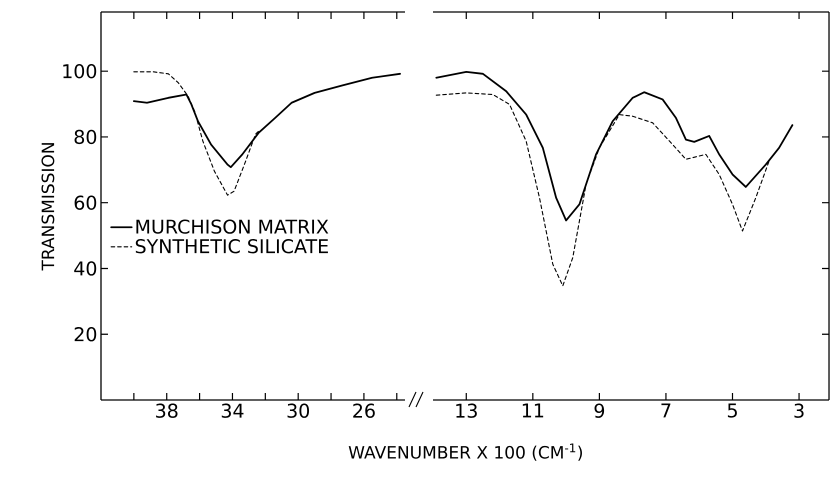 This screenshot has height=485, width=830. What do you see at coordinates (665, 411) in the screenshot?
I see `x-tick-label: 7` at bounding box center [665, 411].